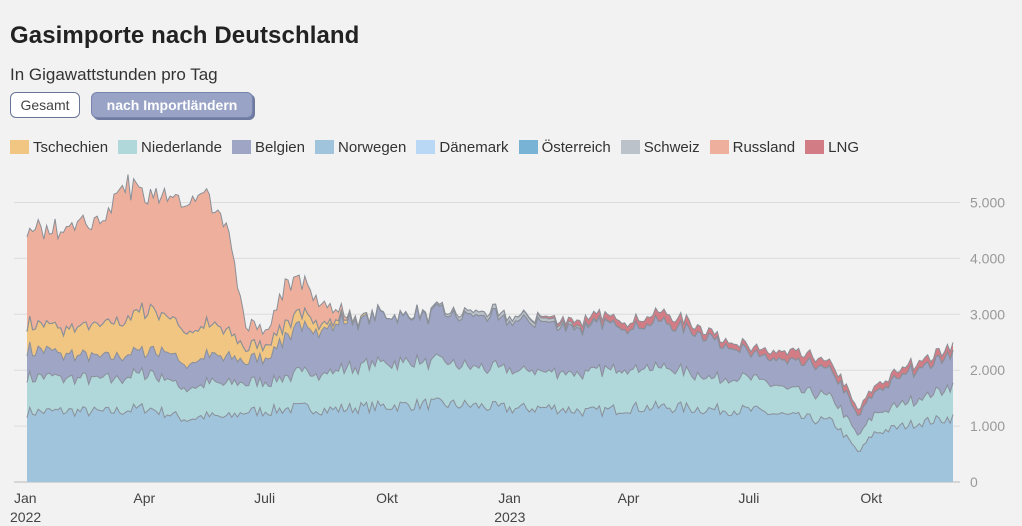  I want to click on legend-label: Belgien, so click(279, 147).